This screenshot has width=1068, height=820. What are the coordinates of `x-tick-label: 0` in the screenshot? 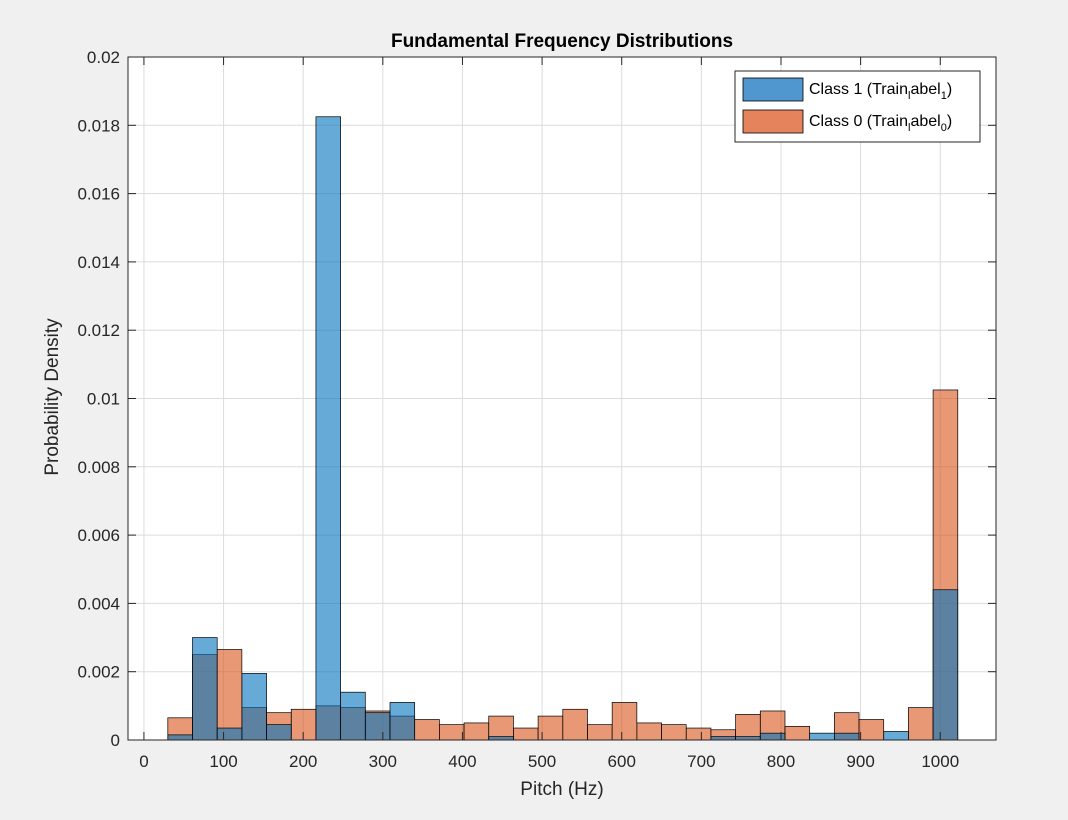 It's located at (143, 761).